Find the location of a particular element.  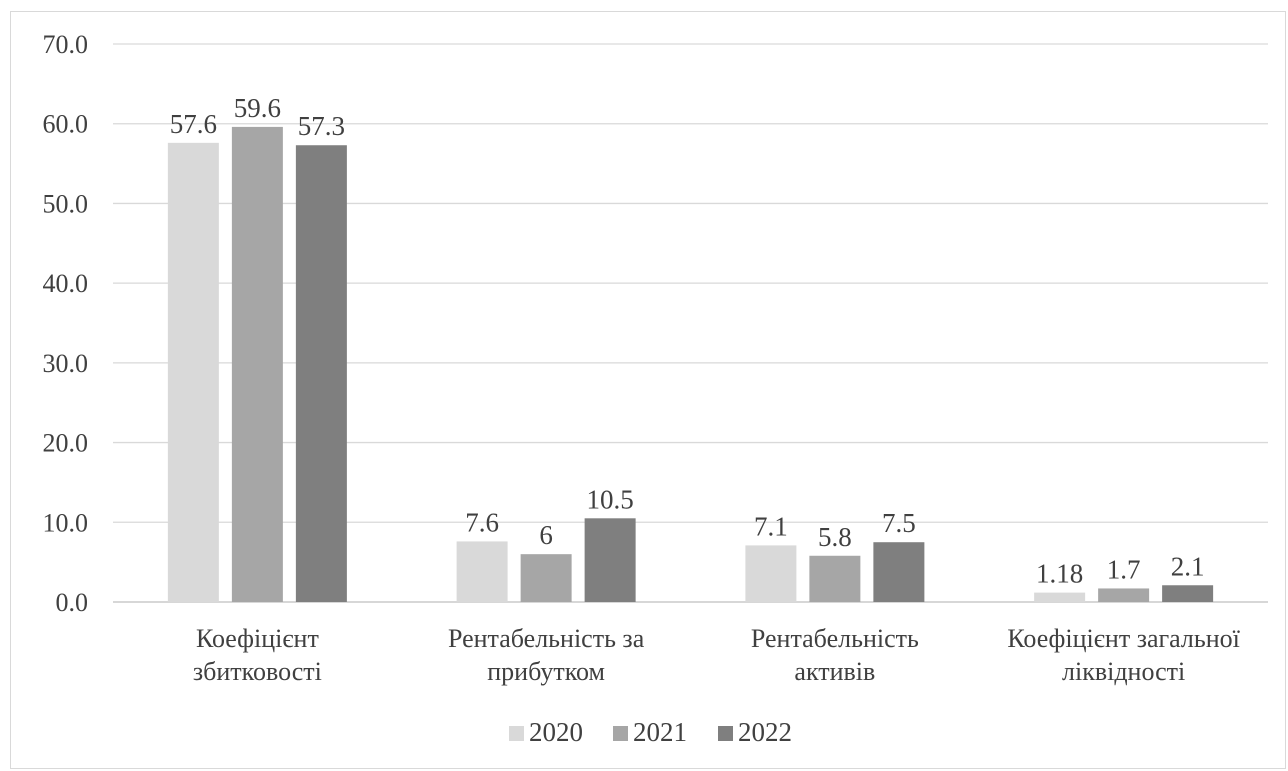

category-label: прибутком is located at coordinates (546, 671).